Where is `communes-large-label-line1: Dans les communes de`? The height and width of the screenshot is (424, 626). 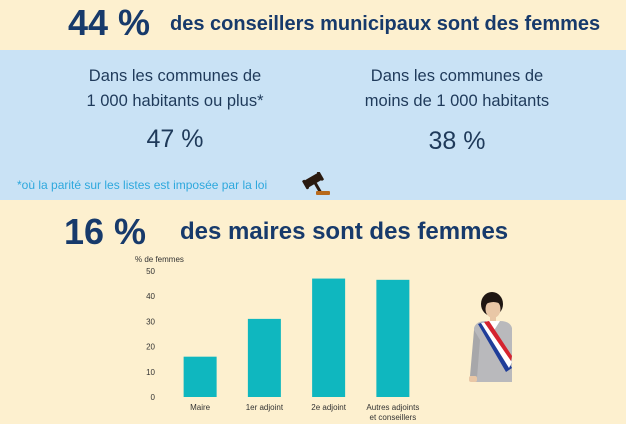 communes-large-label-line1: Dans les communes de is located at coordinates (175, 76).